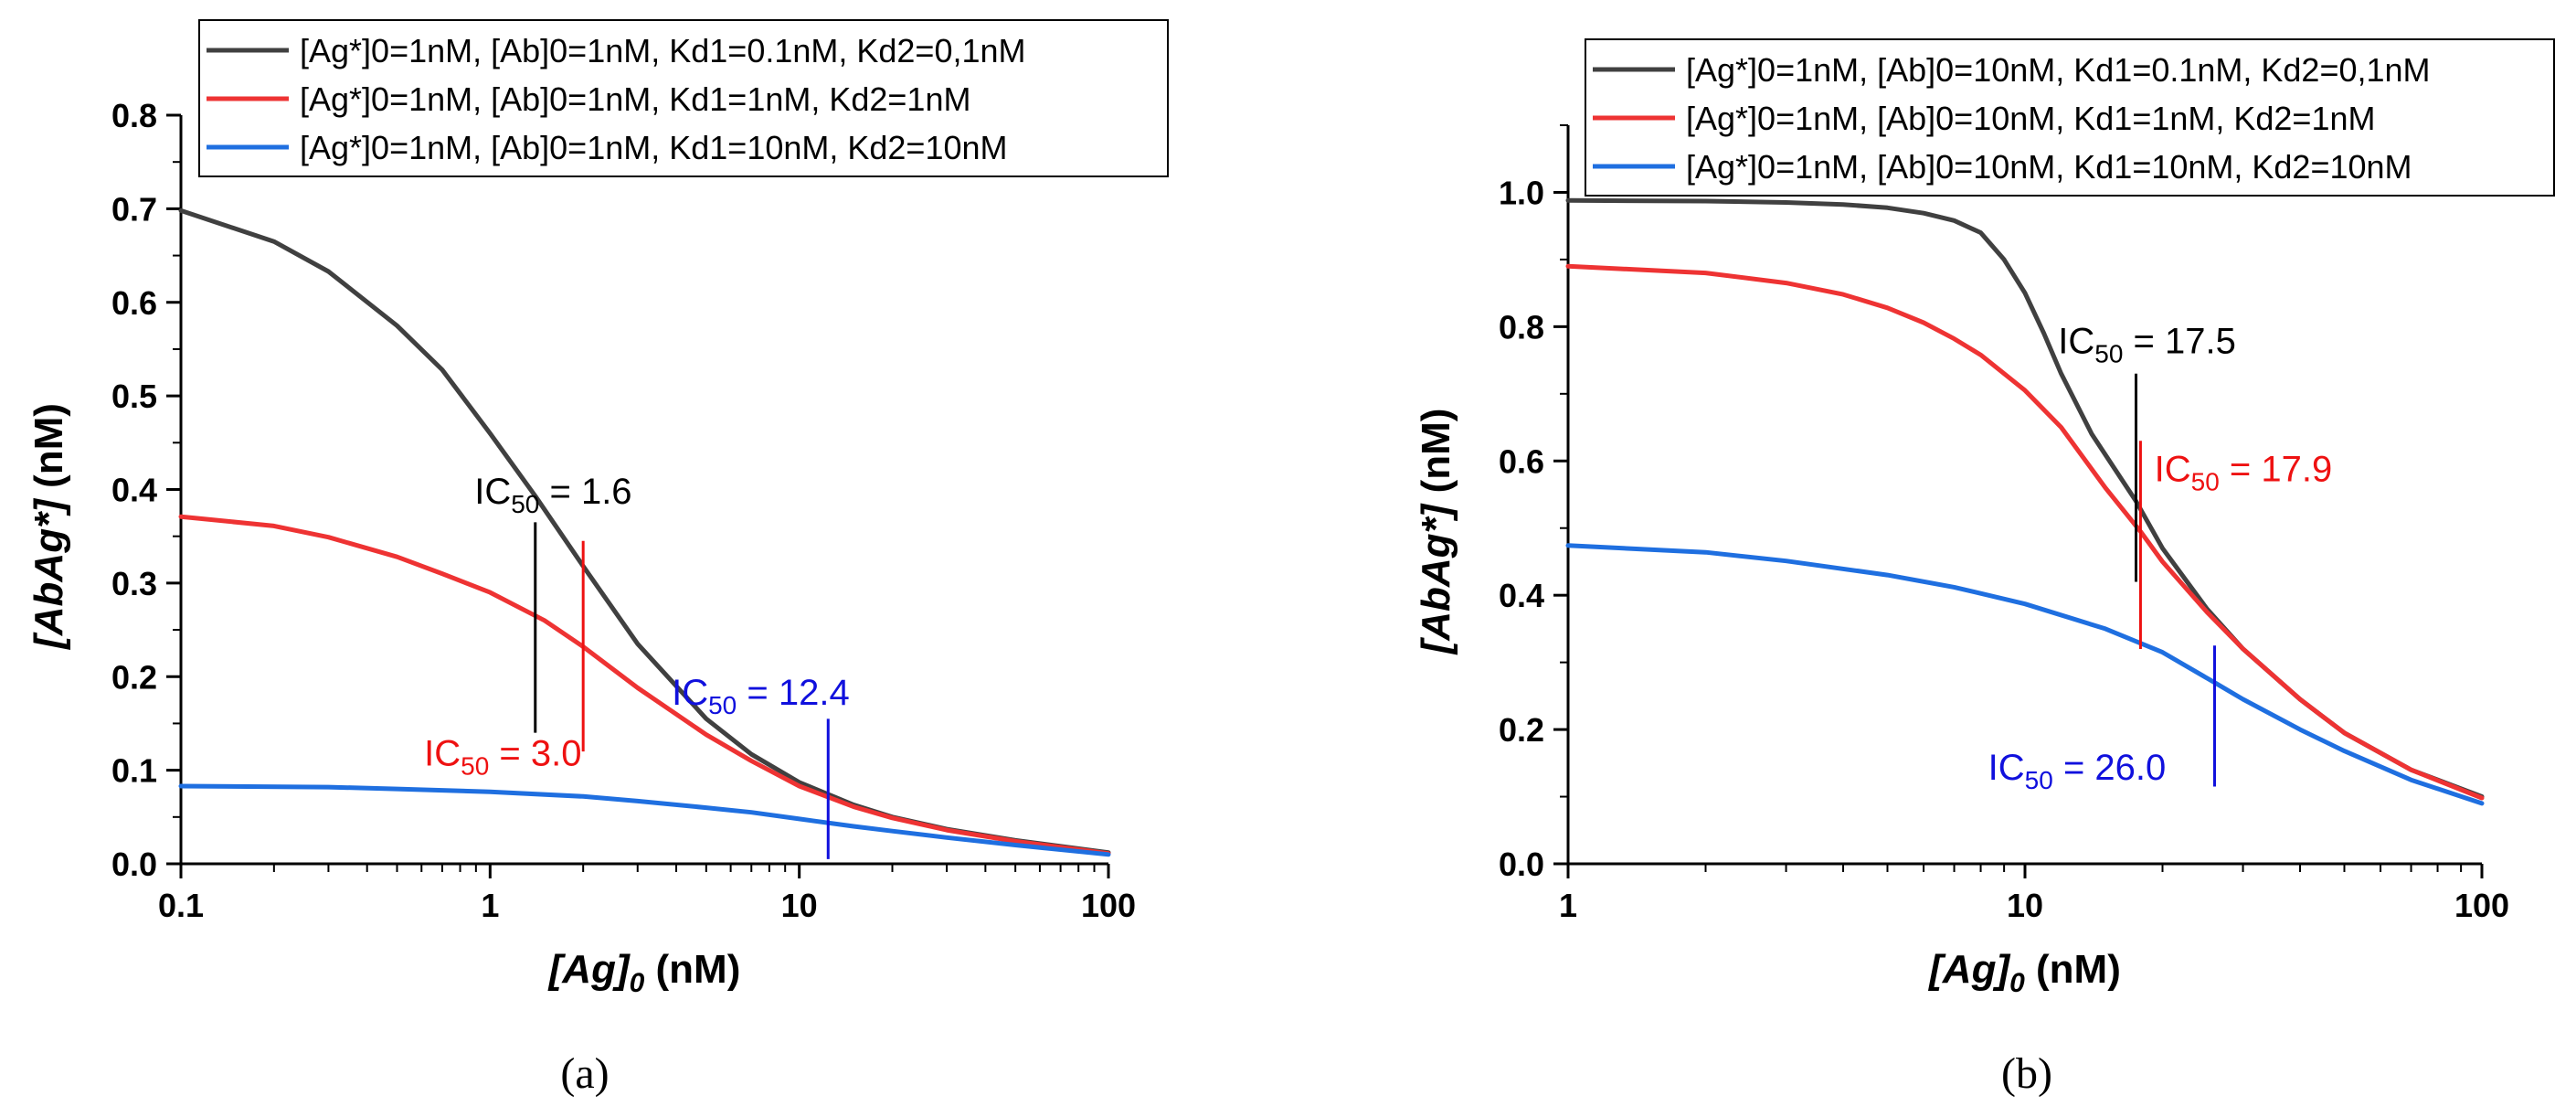 This screenshot has width=2576, height=1117. What do you see at coordinates (2031, 118) in the screenshot?
I see `legend-entry: [Ag*]0=1nM, [Ab]0=10nM, Kd1=1nM, Kd2=1nM` at bounding box center [2031, 118].